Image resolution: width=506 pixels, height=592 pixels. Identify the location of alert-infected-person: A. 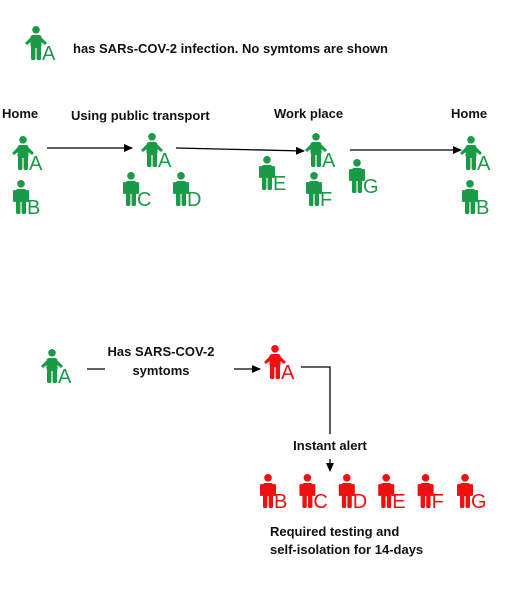
(279, 364).